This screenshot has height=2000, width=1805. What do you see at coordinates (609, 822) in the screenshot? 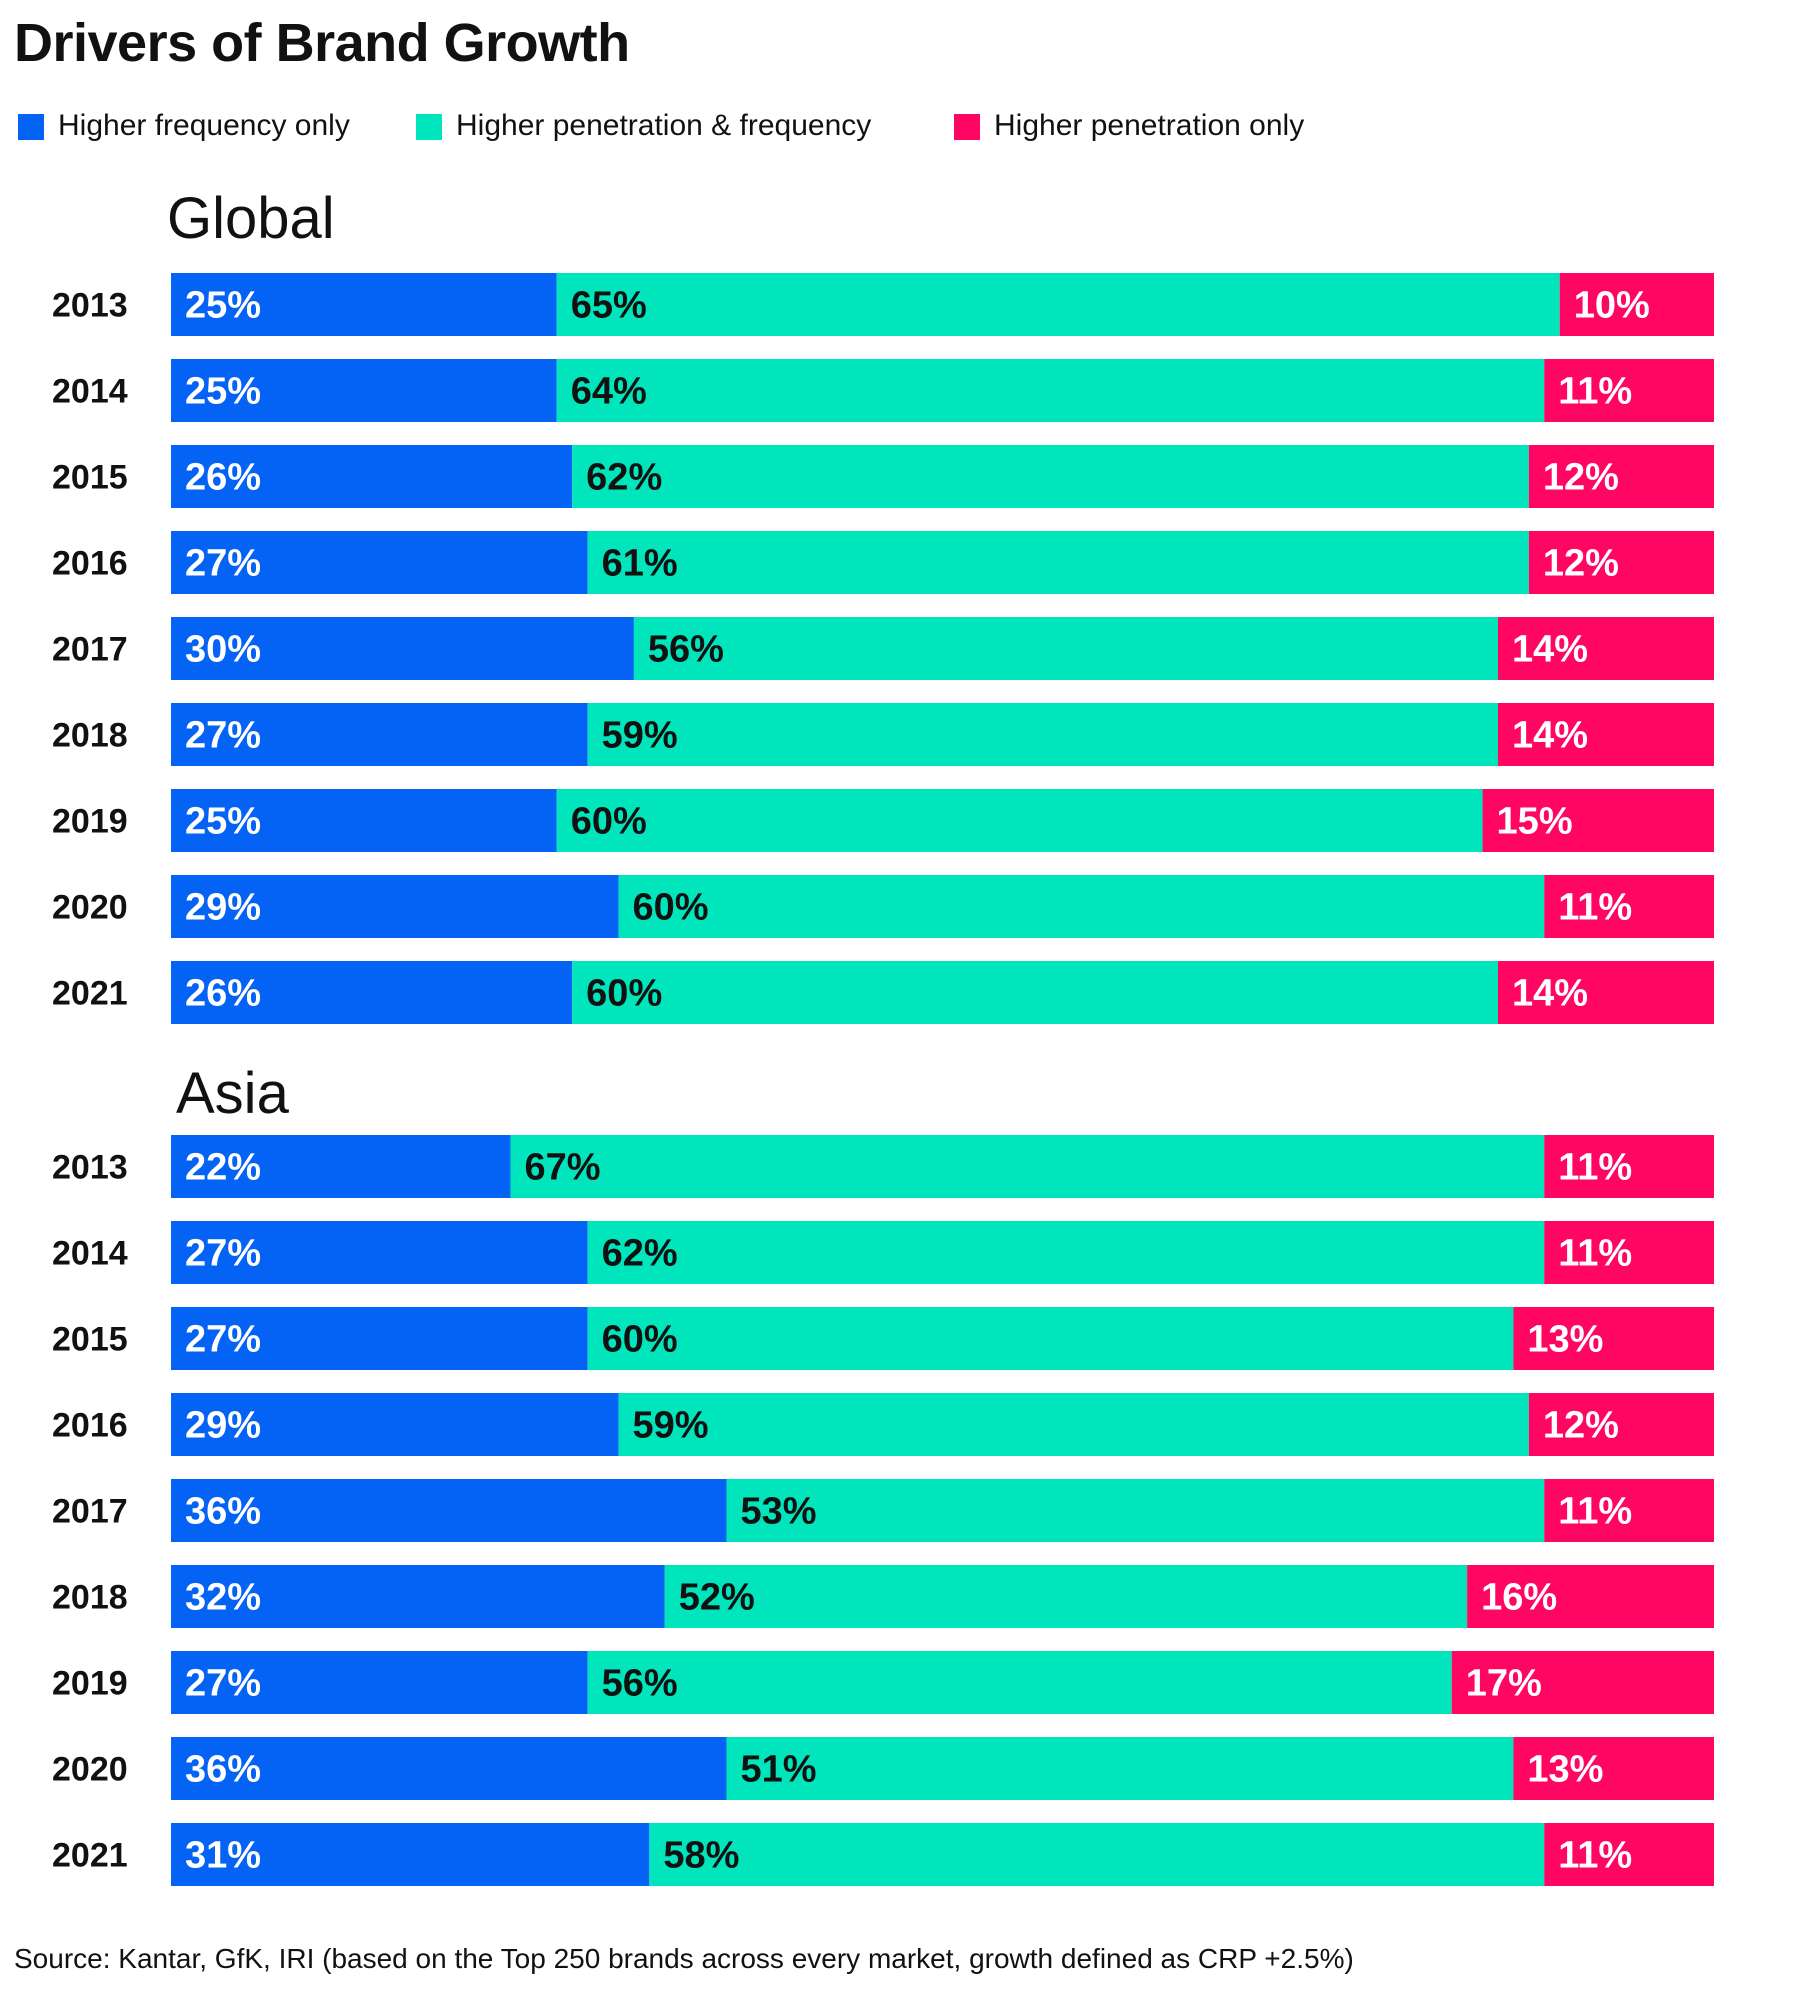
I see `data-label-global-2019-higher-penetration-and-frequency: 60%` at bounding box center [609, 822].